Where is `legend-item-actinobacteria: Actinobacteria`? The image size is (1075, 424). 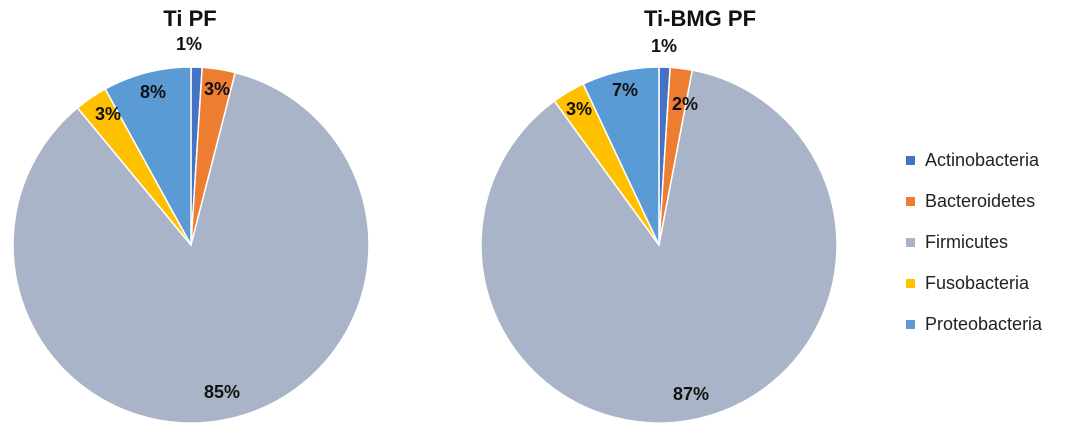
legend-item-actinobacteria: Actinobacteria is located at coordinates (974, 160).